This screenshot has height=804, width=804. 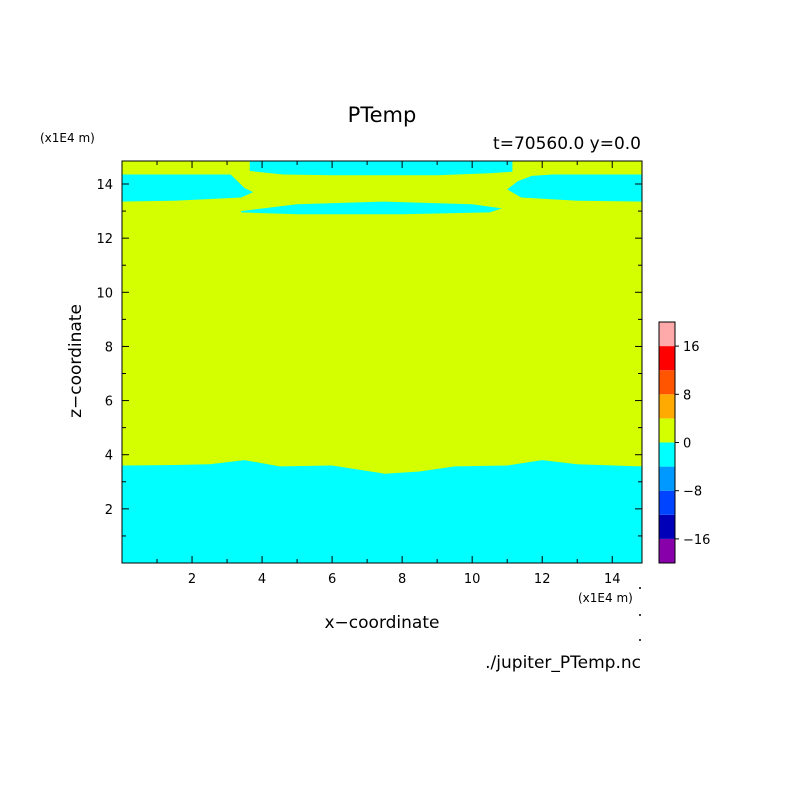 What do you see at coordinates (696, 540) in the screenshot?
I see `colorbar-tick-label: −16` at bounding box center [696, 540].